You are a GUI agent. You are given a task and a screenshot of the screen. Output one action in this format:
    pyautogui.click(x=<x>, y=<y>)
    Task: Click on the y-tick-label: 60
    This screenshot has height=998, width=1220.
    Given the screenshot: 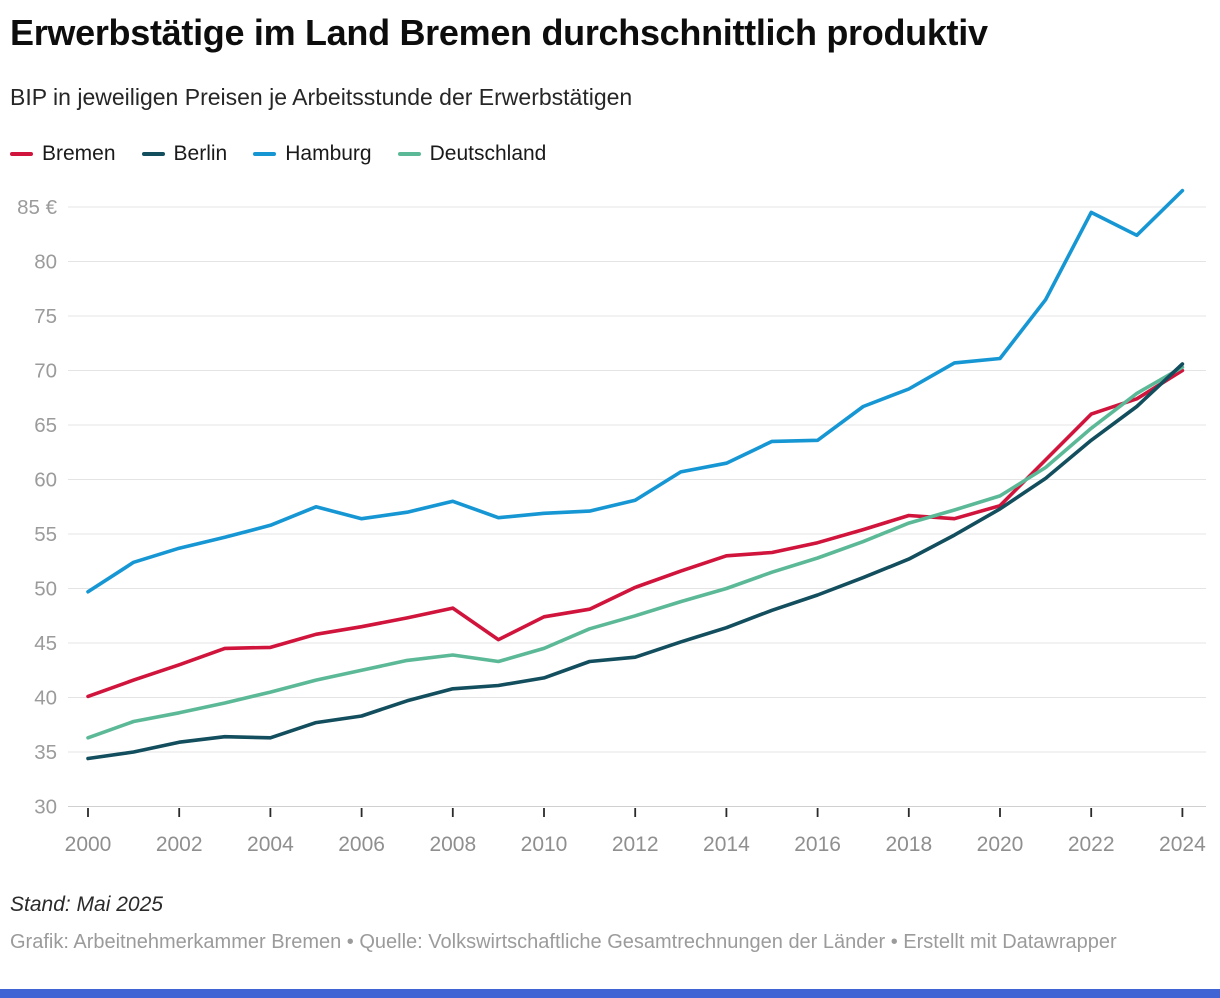 What is the action you would take?
    pyautogui.click(x=45, y=480)
    